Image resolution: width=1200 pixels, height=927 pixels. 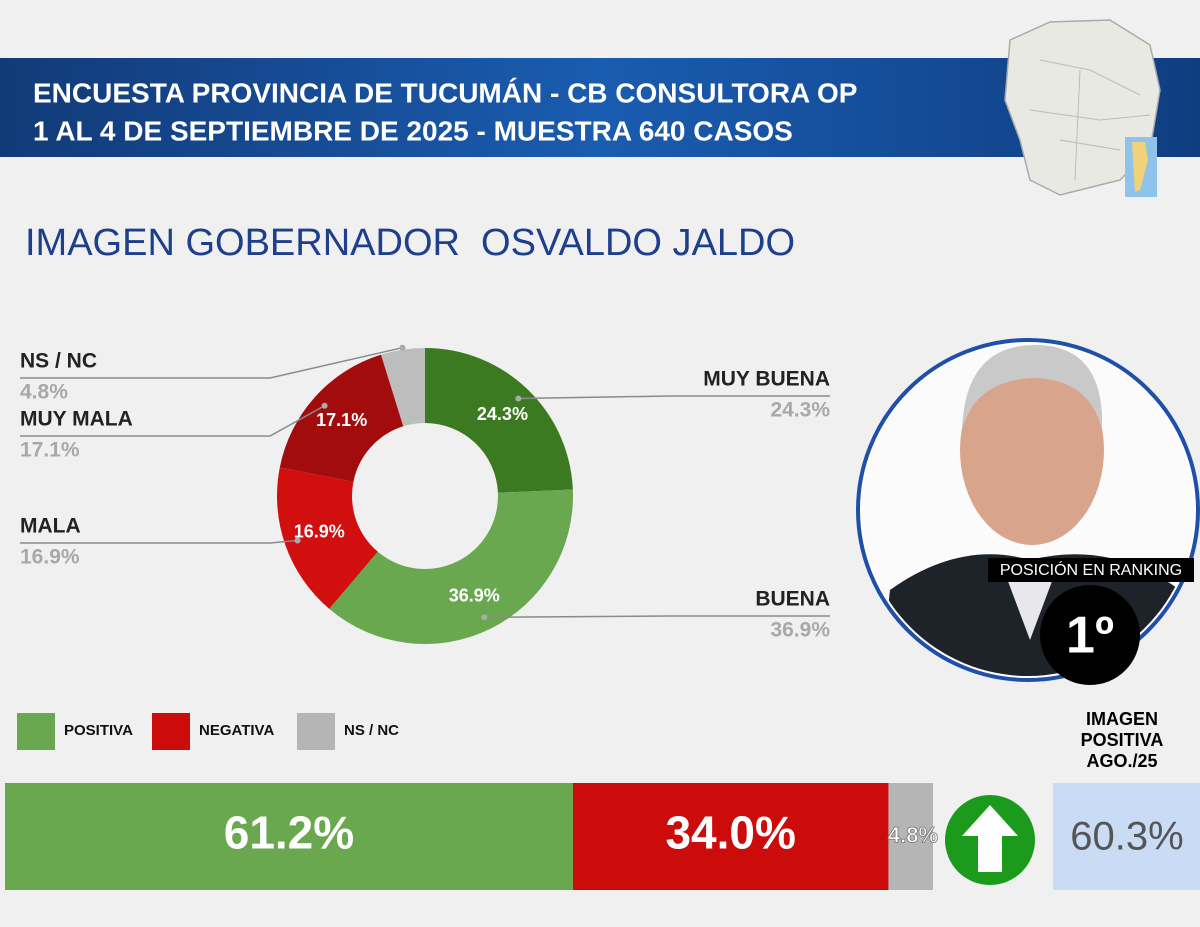 I want to click on previous-box, so click(x=1126, y=836).